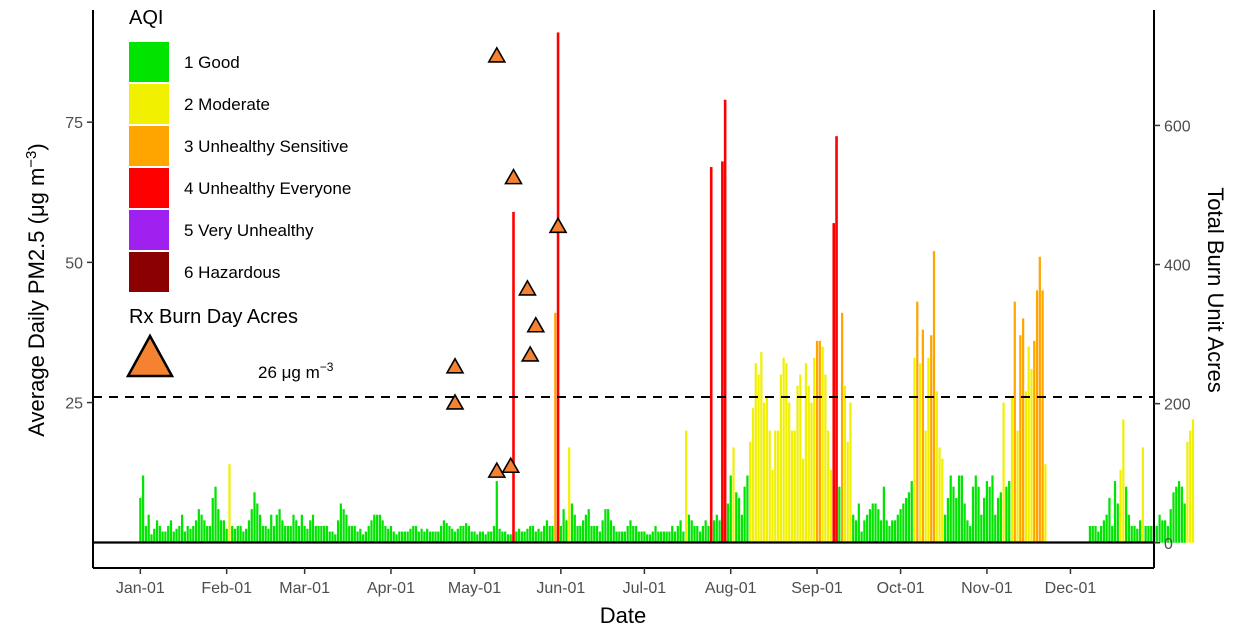 Image resolution: width=1236 pixels, height=632 pixels. What do you see at coordinates (249, 230) in the screenshot?
I see `legend-label: 5 Very Unhealthy` at bounding box center [249, 230].